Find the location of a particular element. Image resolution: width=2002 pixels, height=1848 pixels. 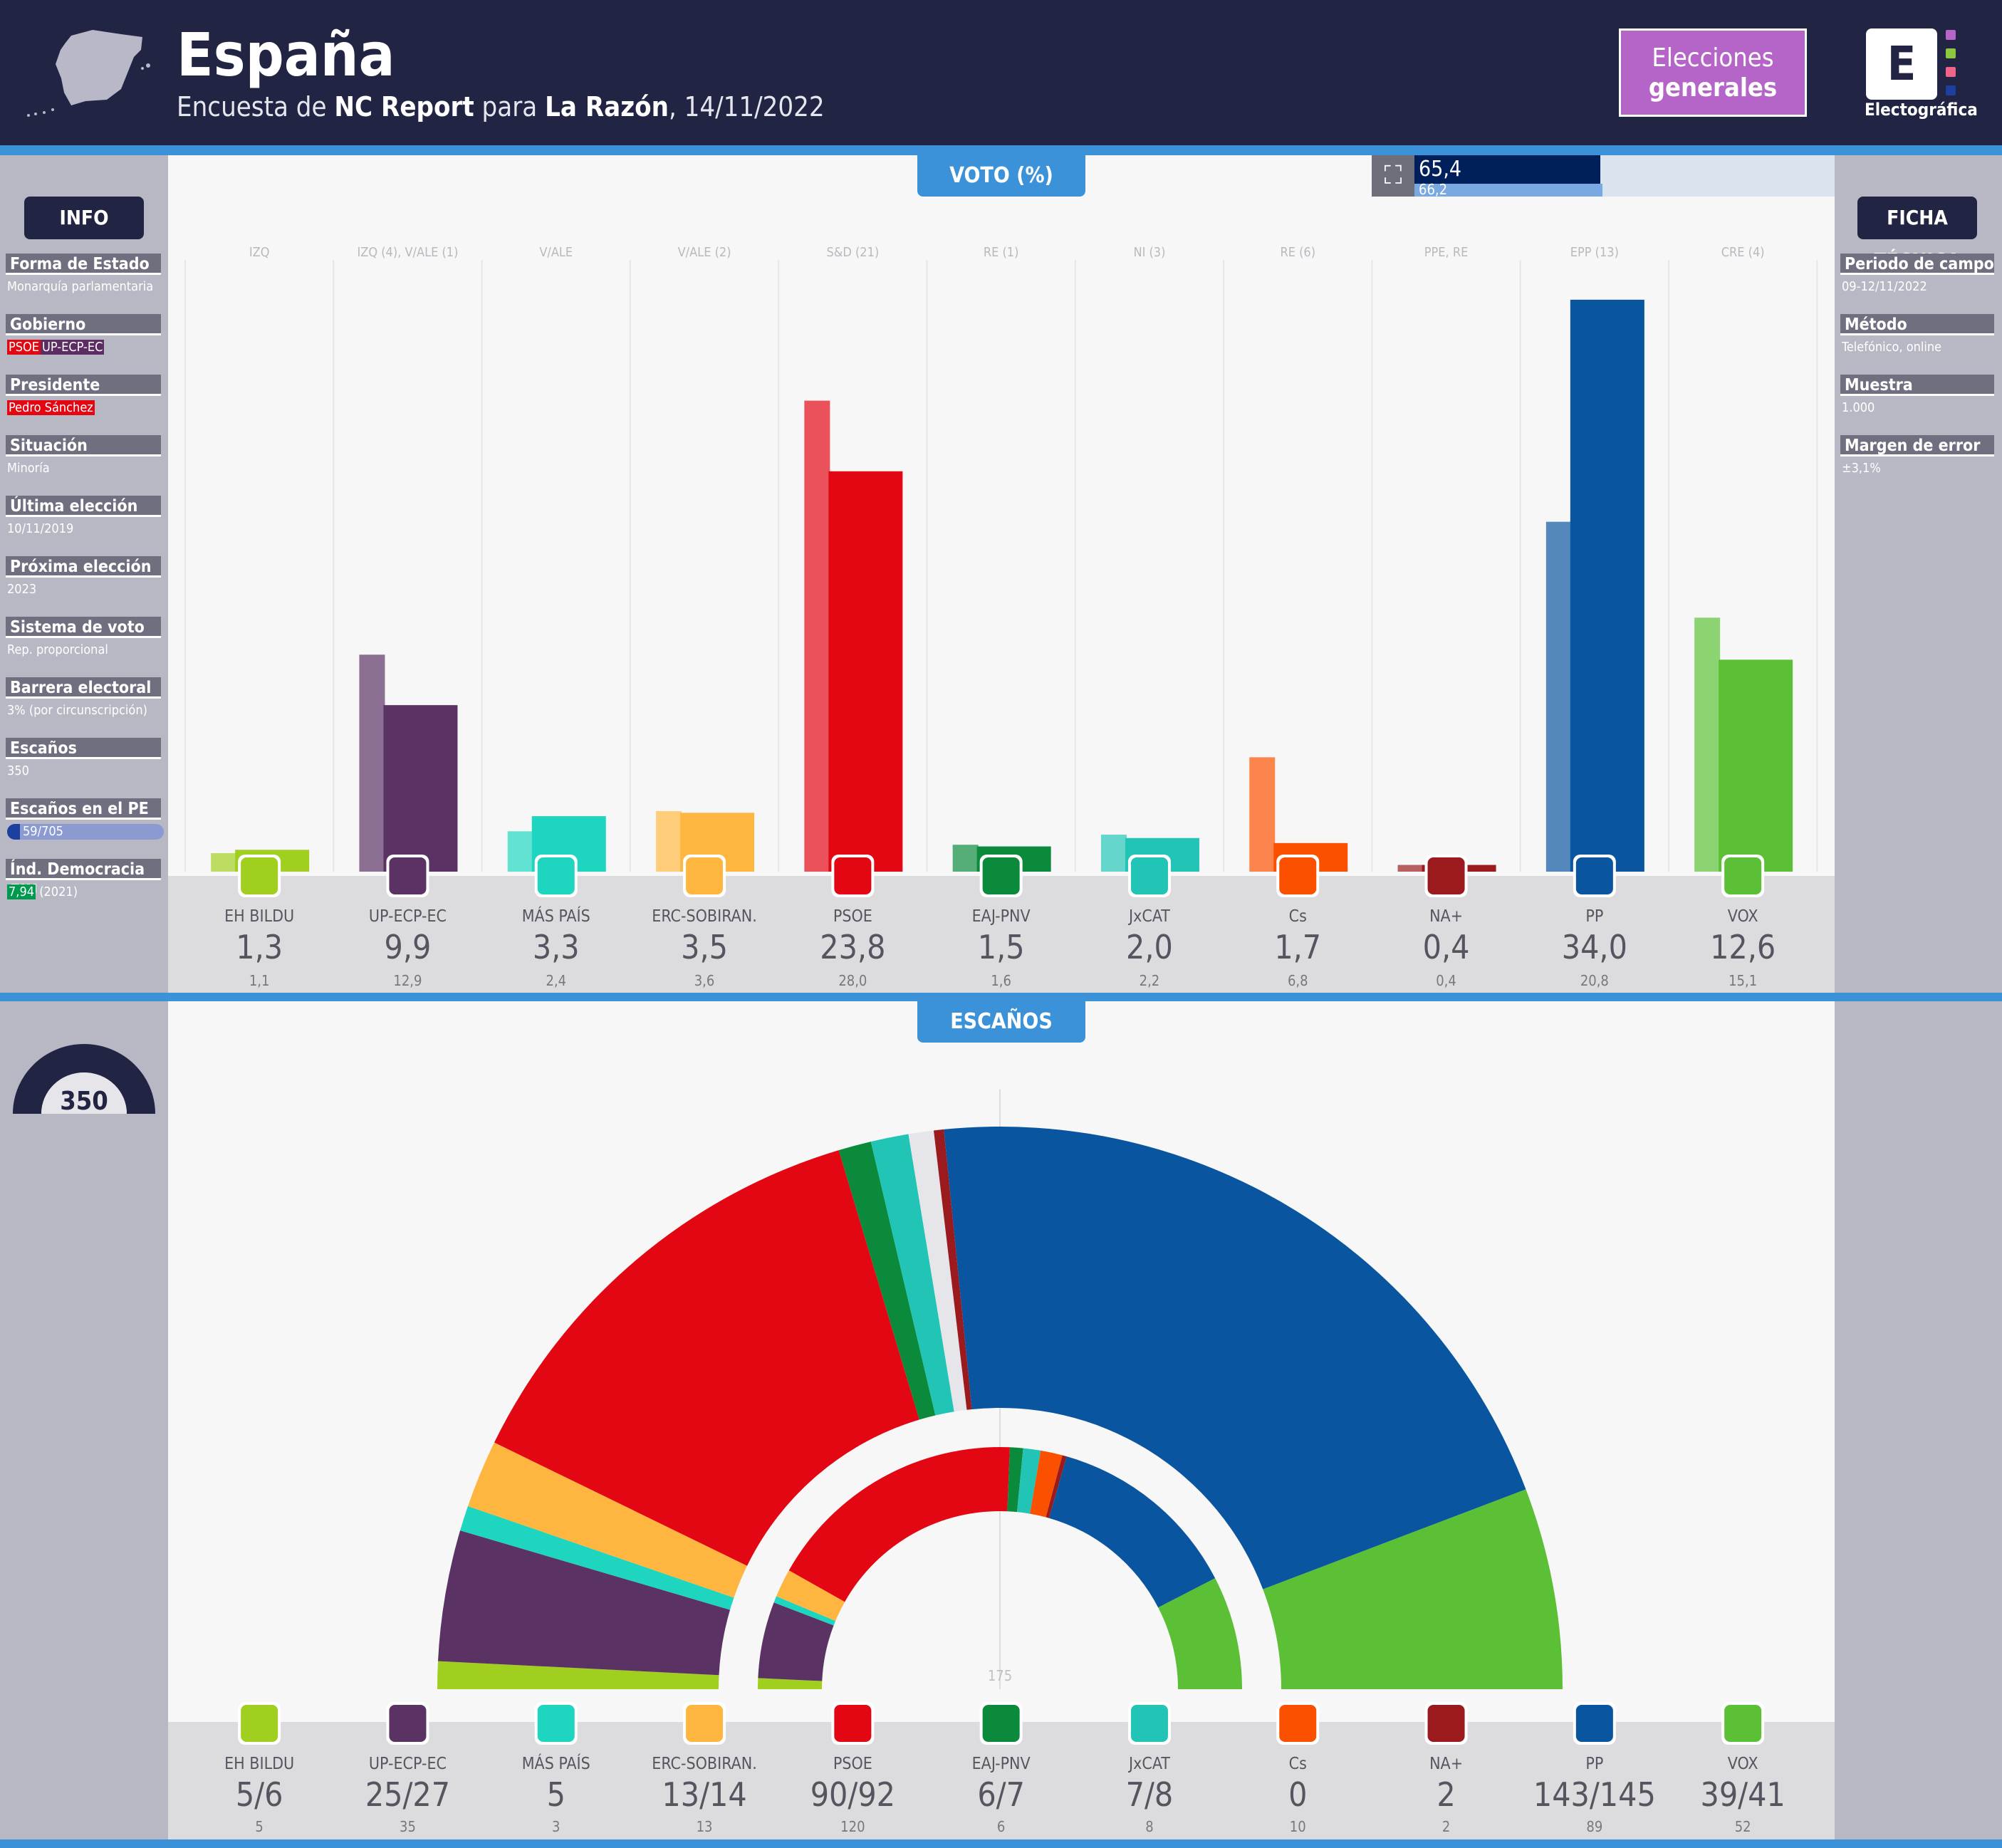

group-label: IZQ (4), V/ALE (1) is located at coordinates (407, 252).